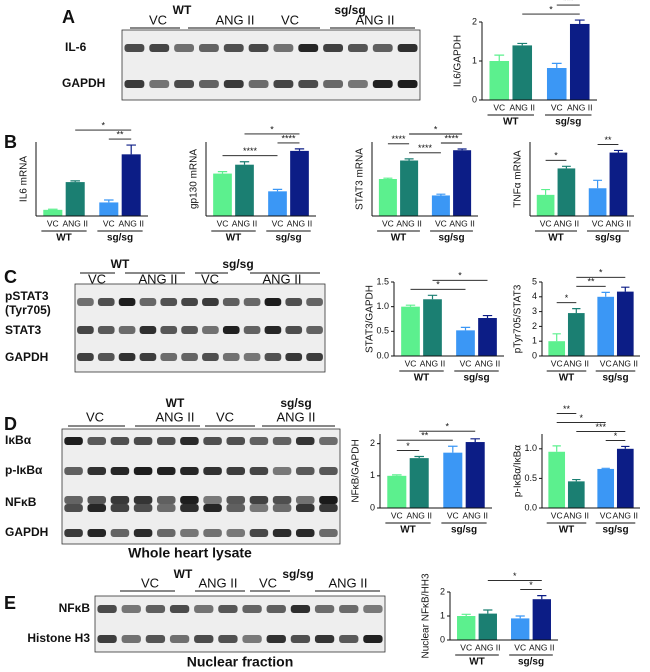 The width and height of the screenshot is (650, 672). I want to click on blot-row-label: GAPDH, so click(26, 532).